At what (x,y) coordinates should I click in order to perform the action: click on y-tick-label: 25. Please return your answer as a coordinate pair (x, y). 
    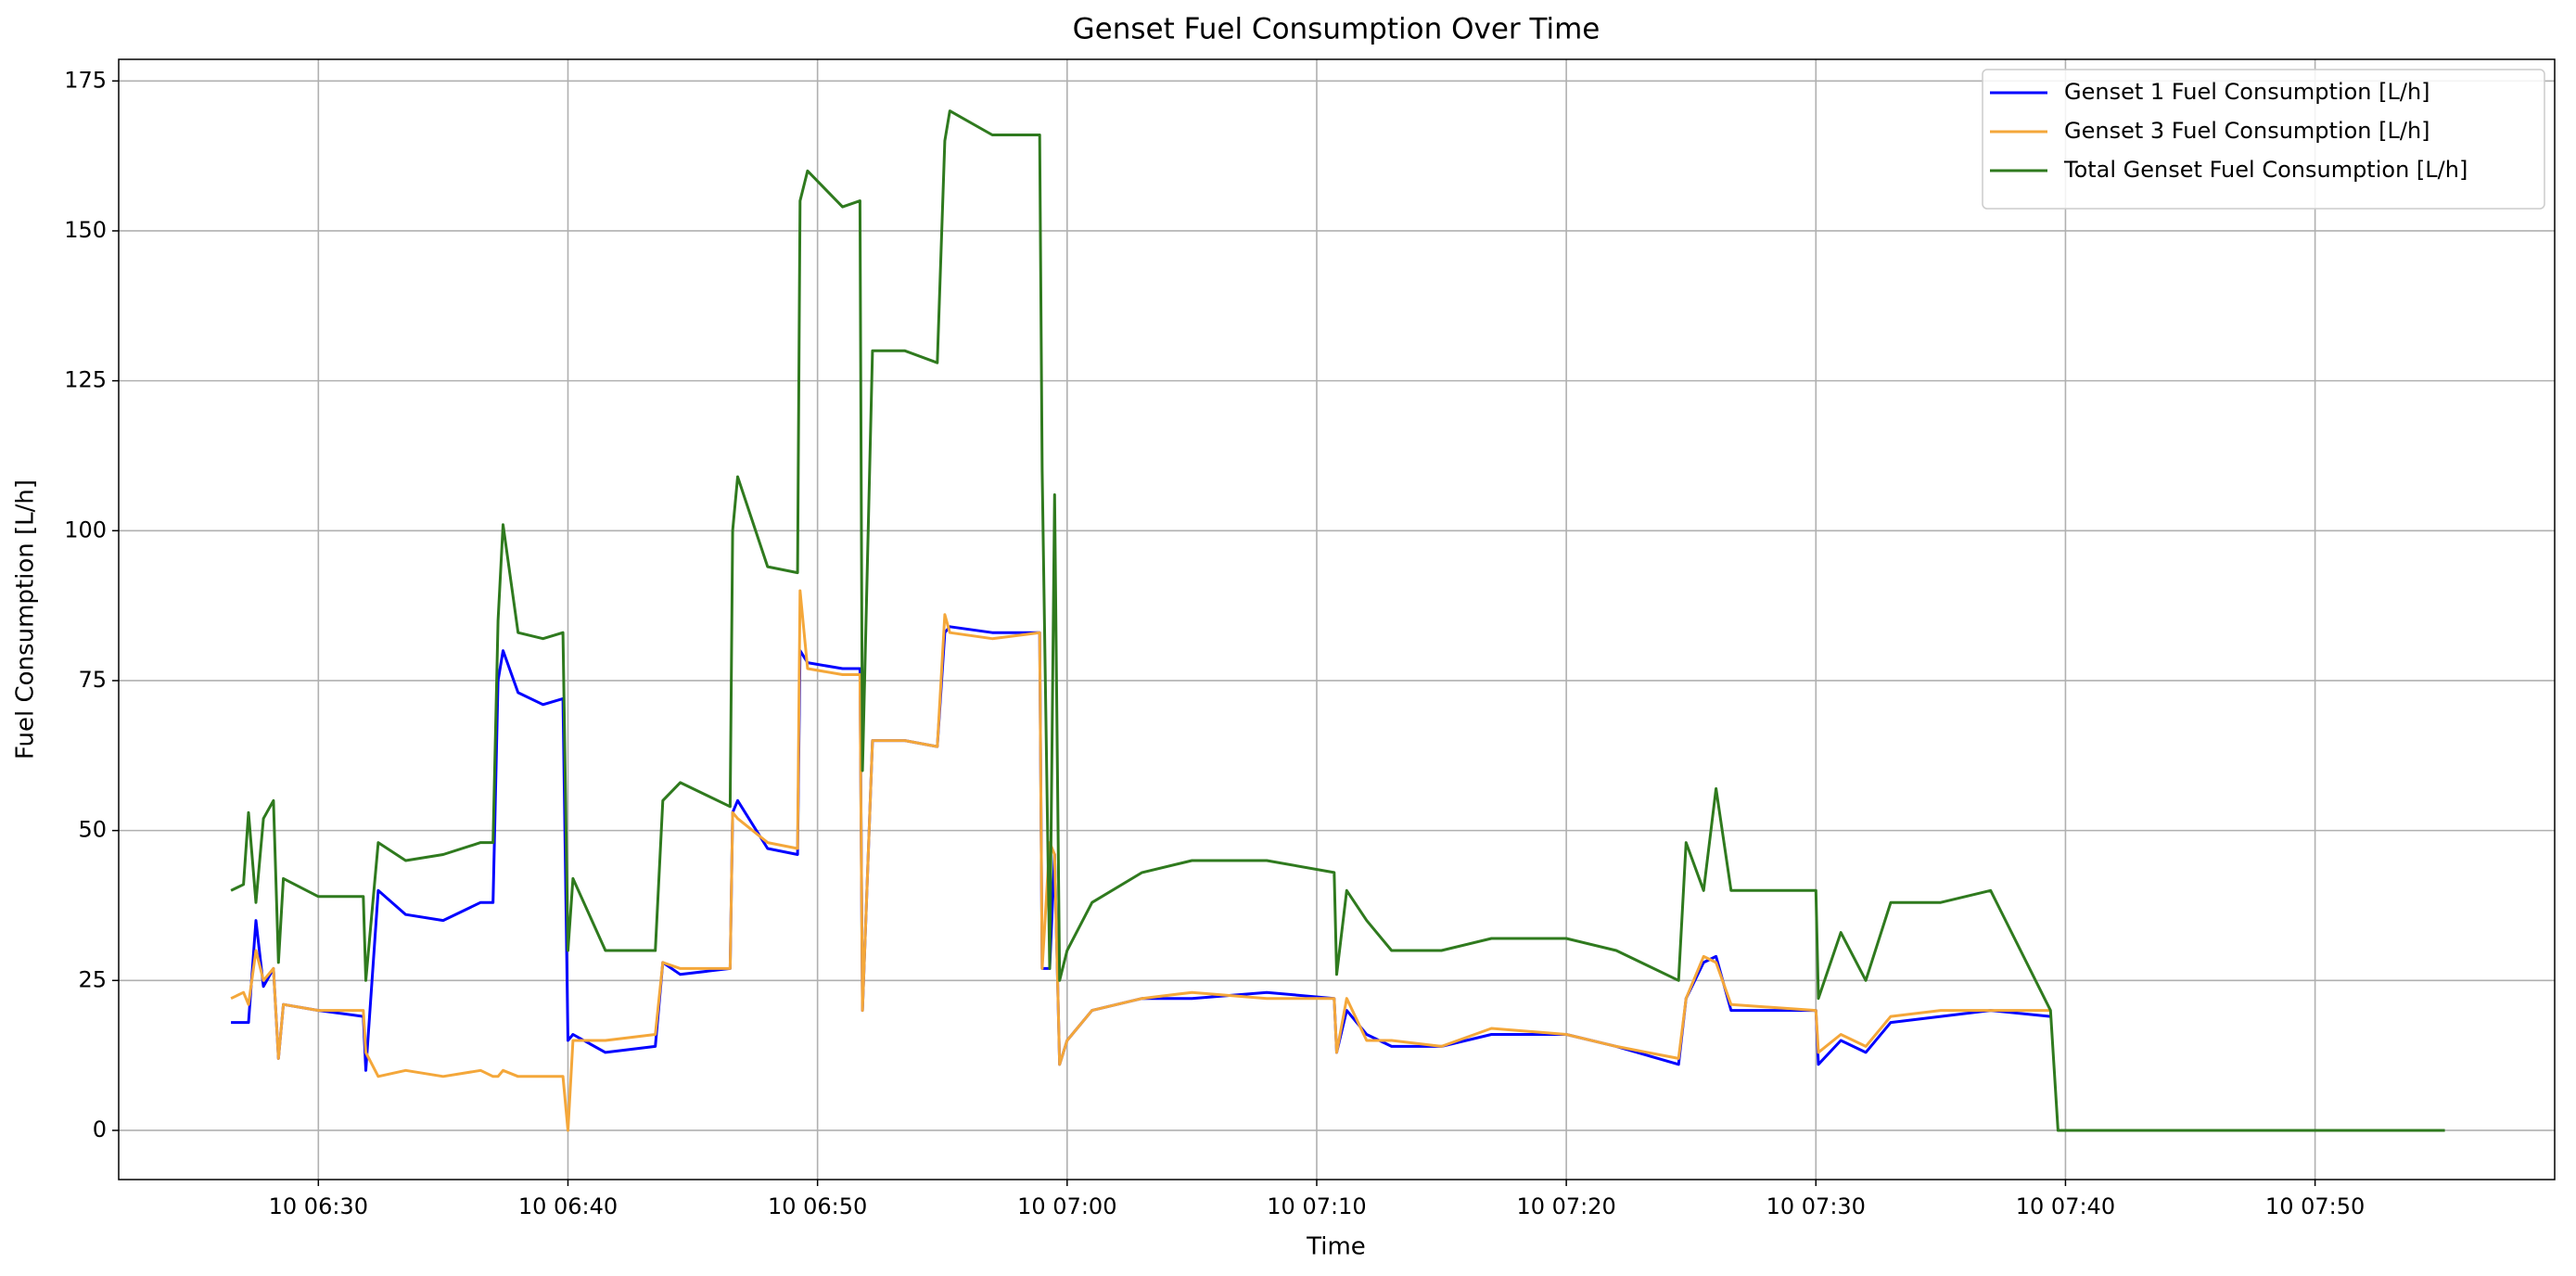
    Looking at the image, I should click on (92, 979).